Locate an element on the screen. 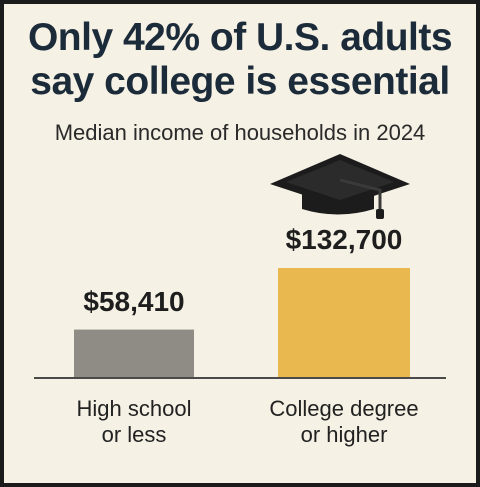 The height and width of the screenshot is (487, 480). category-label-college: College degree or higher is located at coordinates (344, 422).